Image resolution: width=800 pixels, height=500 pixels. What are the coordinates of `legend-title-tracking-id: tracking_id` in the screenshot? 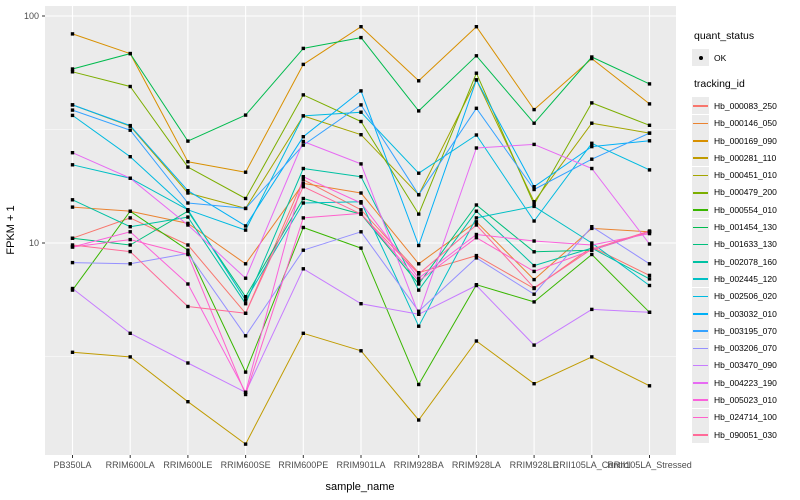 It's located at (719, 84).